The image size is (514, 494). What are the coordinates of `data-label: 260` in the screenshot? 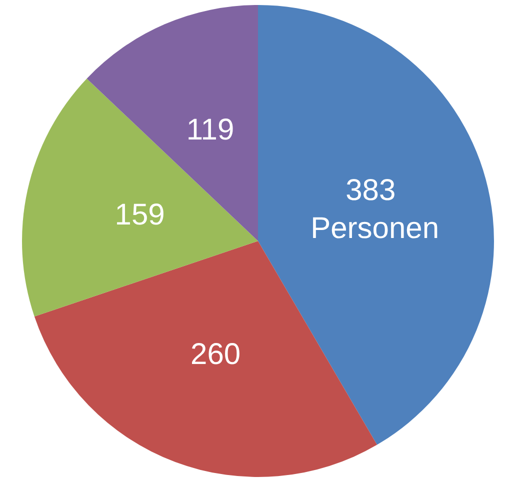 It's located at (215, 354).